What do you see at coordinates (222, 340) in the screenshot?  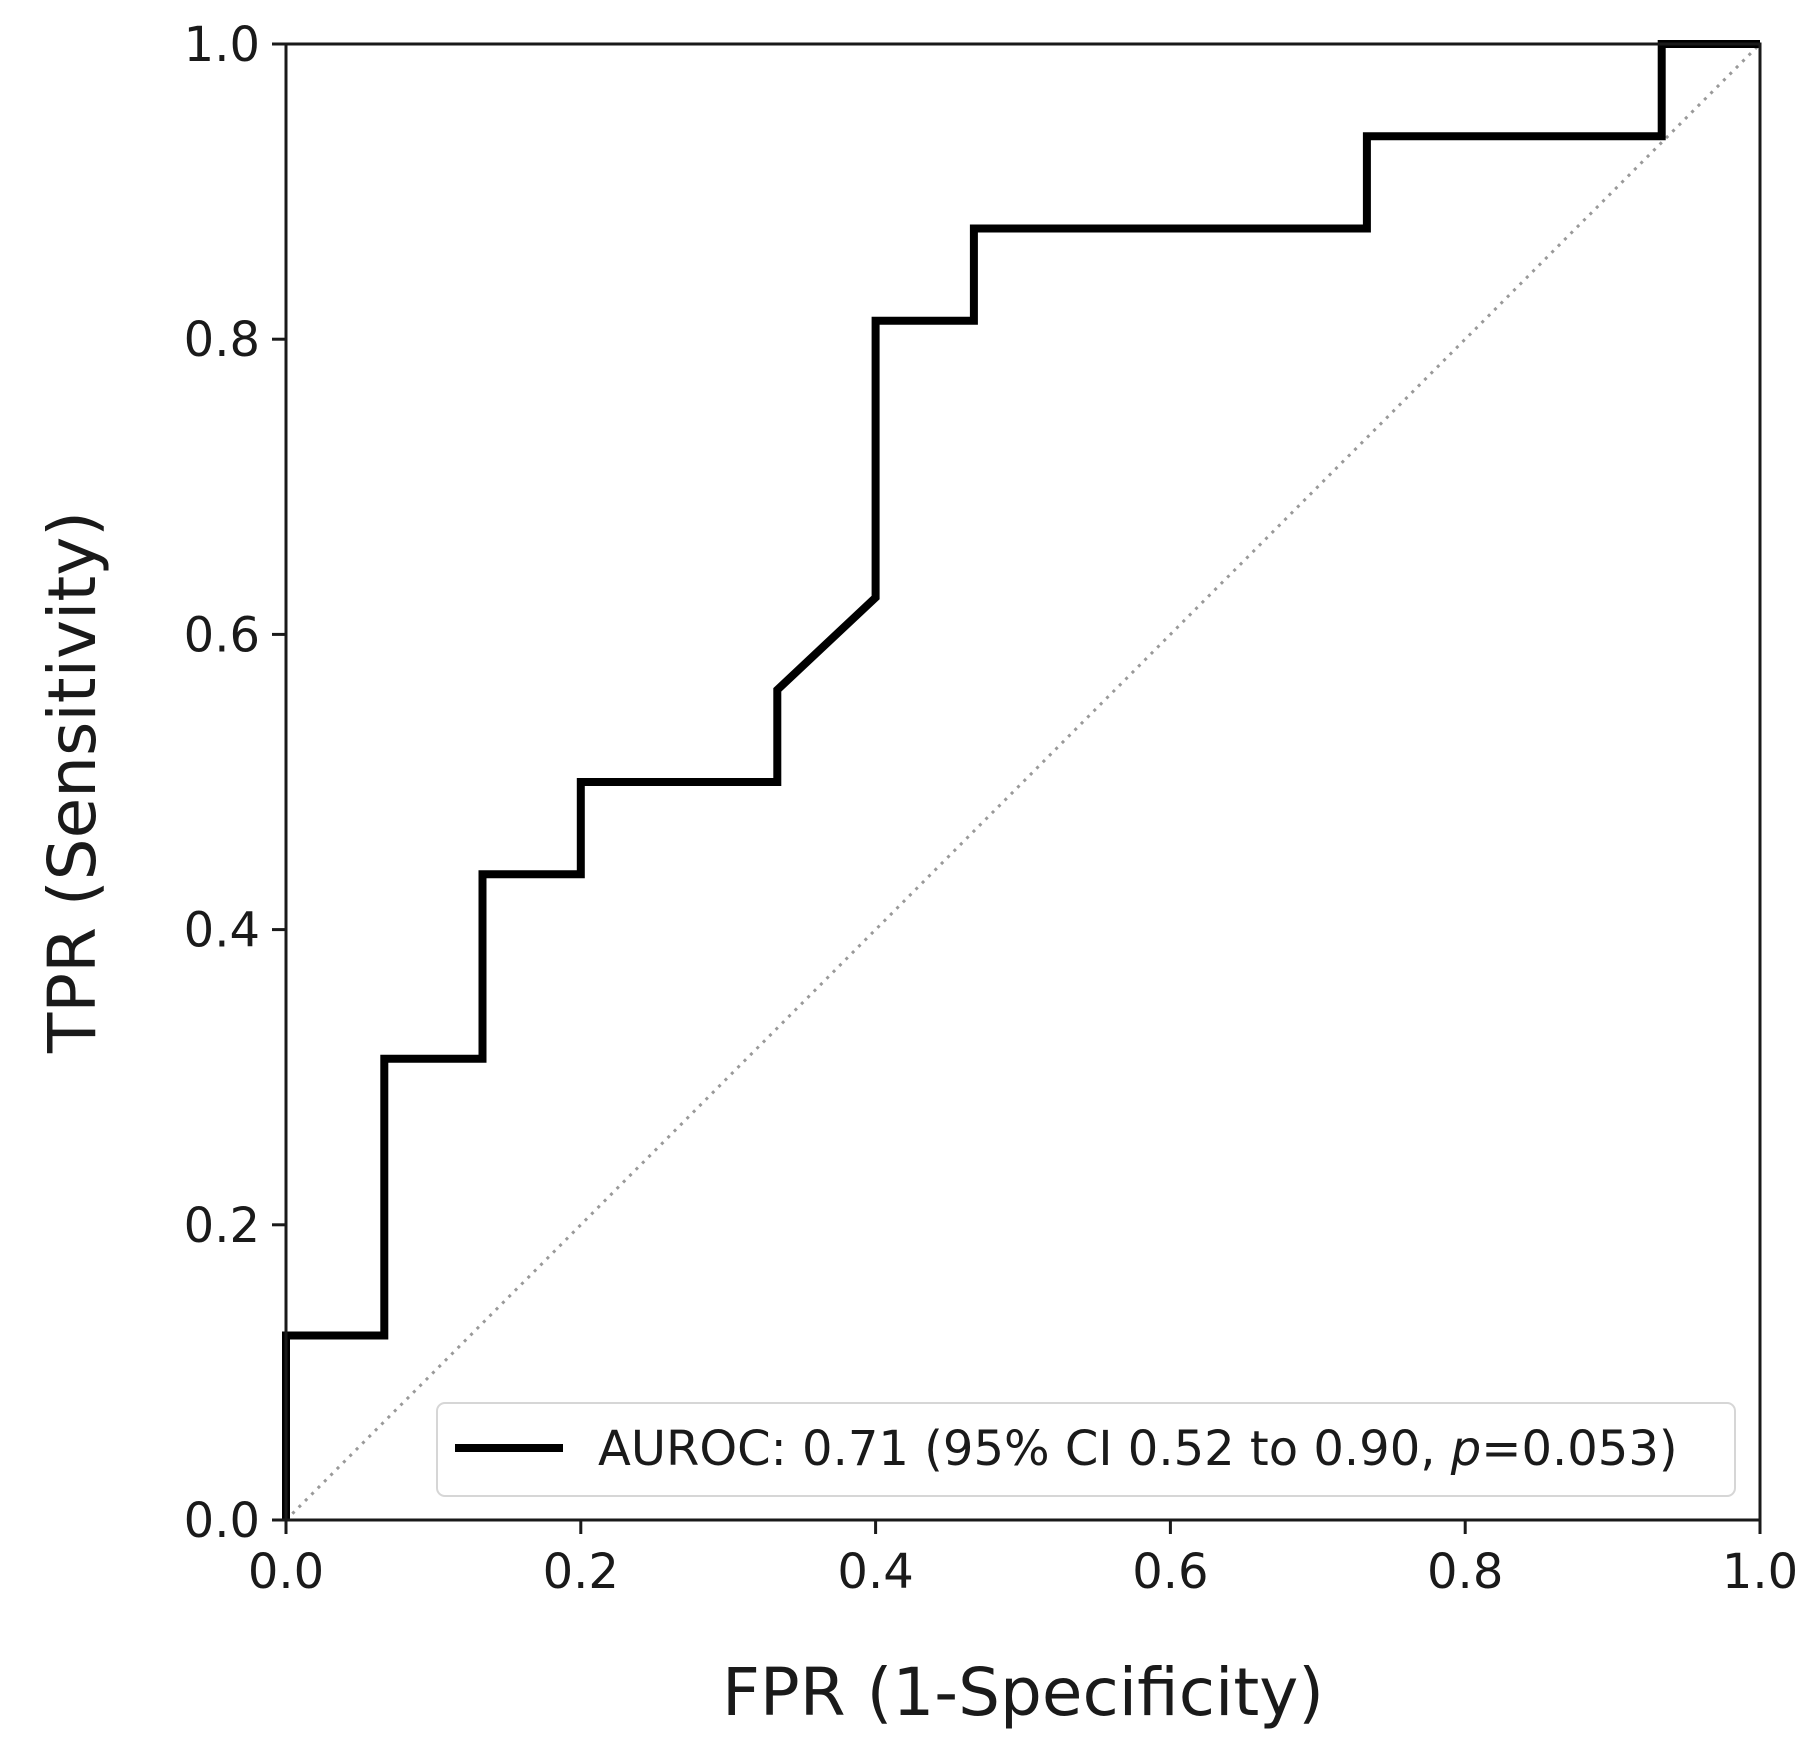 I see `y-tick-label: 0.8` at bounding box center [222, 340].